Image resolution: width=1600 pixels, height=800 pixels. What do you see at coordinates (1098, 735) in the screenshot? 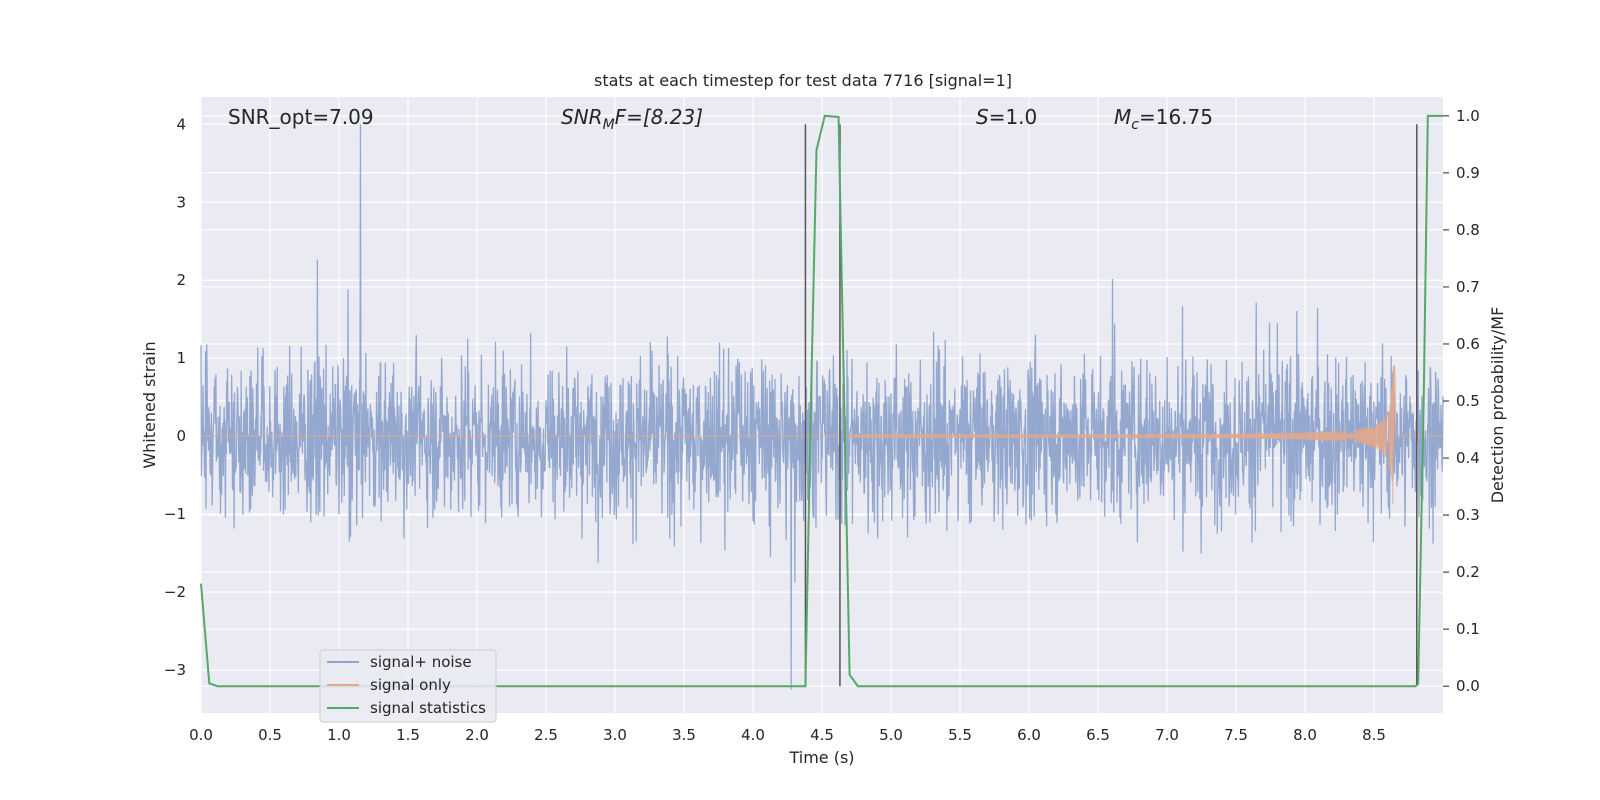
I see `x-tick-label: 6.5` at bounding box center [1098, 735].